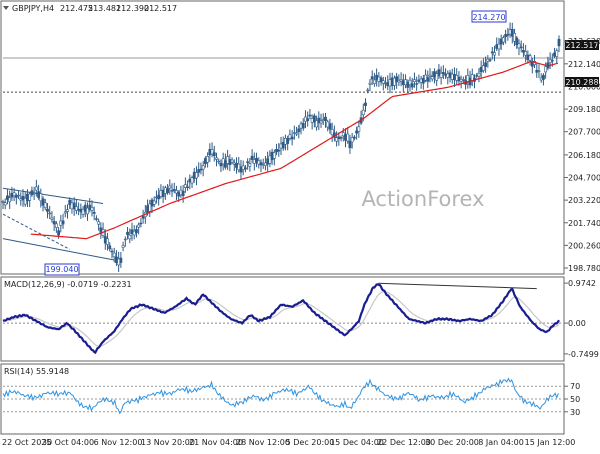 This screenshot has width=600, height=454. Describe the element at coordinates (26, 442) in the screenshot. I see `time-label: 22 Oct 2025` at that location.